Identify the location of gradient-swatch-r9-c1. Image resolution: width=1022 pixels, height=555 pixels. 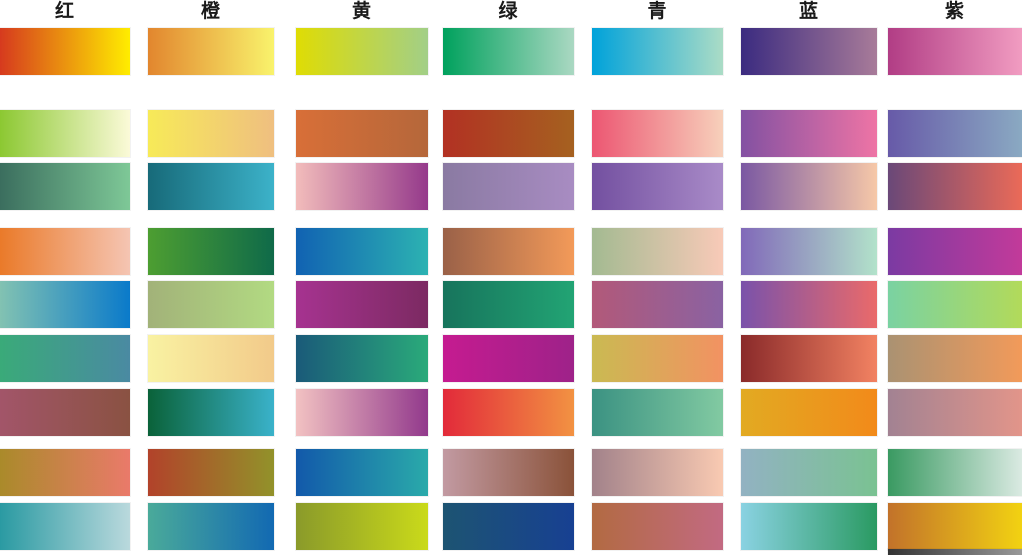
(65, 526).